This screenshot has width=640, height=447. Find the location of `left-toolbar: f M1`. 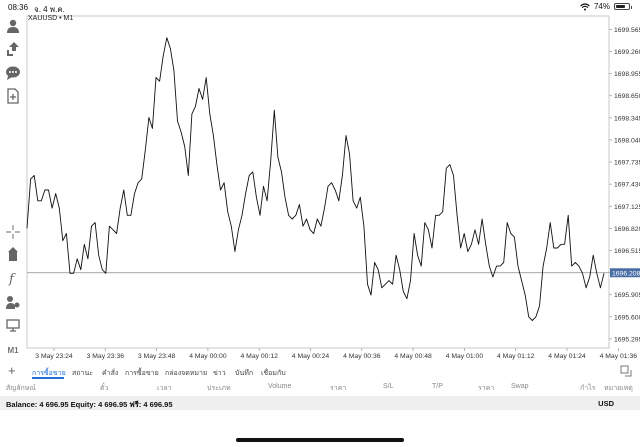

left-toolbar: f M1 is located at coordinates (13, 189).